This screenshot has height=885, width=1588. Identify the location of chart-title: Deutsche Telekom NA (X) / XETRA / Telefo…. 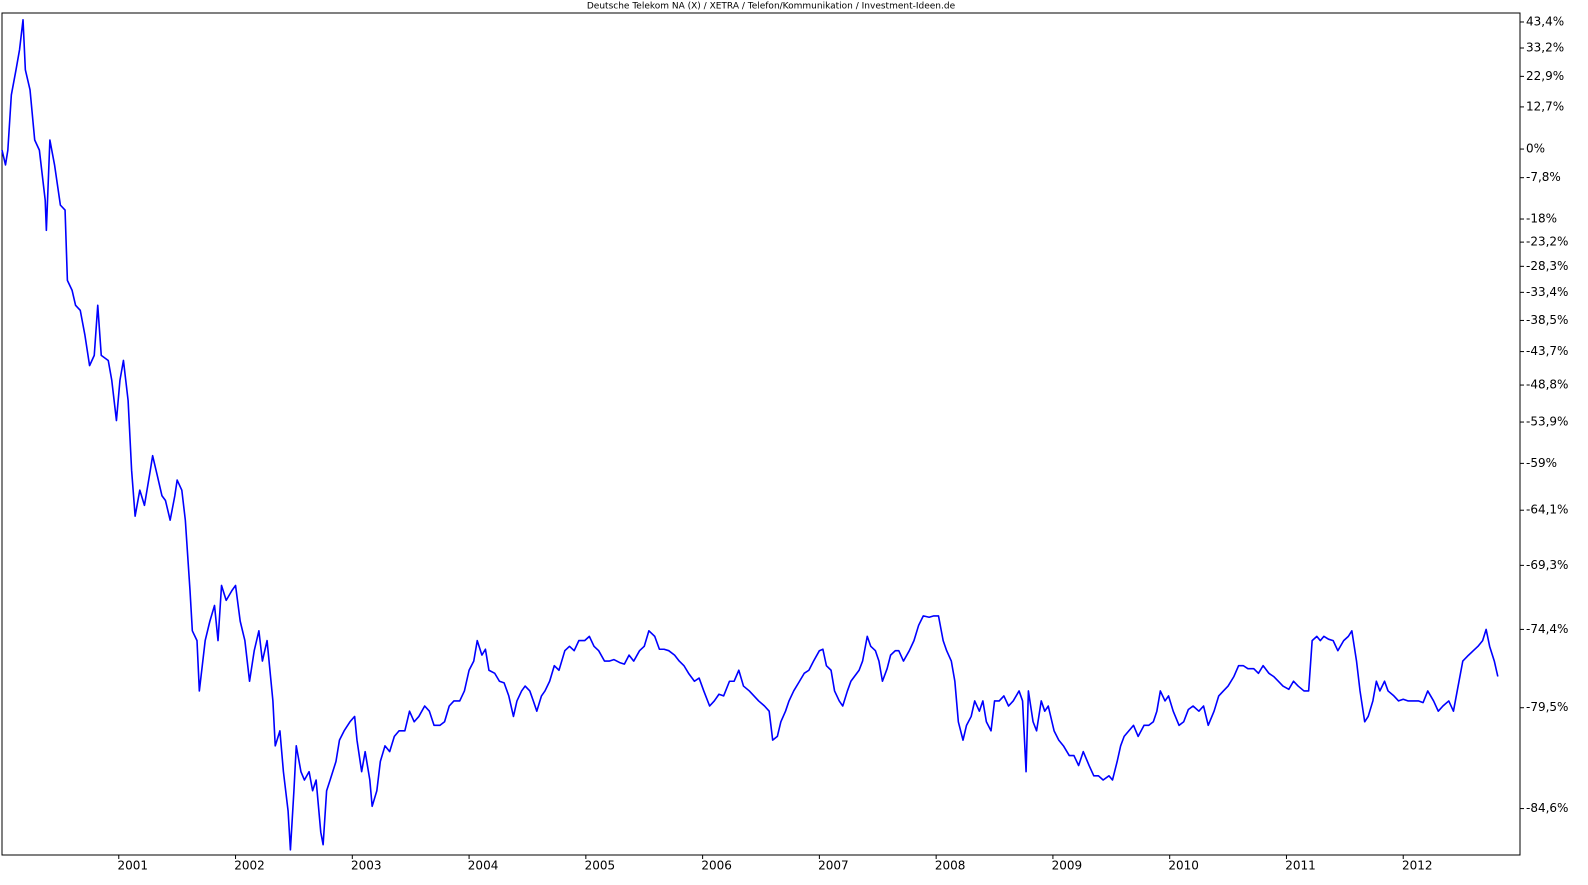
(771, 7).